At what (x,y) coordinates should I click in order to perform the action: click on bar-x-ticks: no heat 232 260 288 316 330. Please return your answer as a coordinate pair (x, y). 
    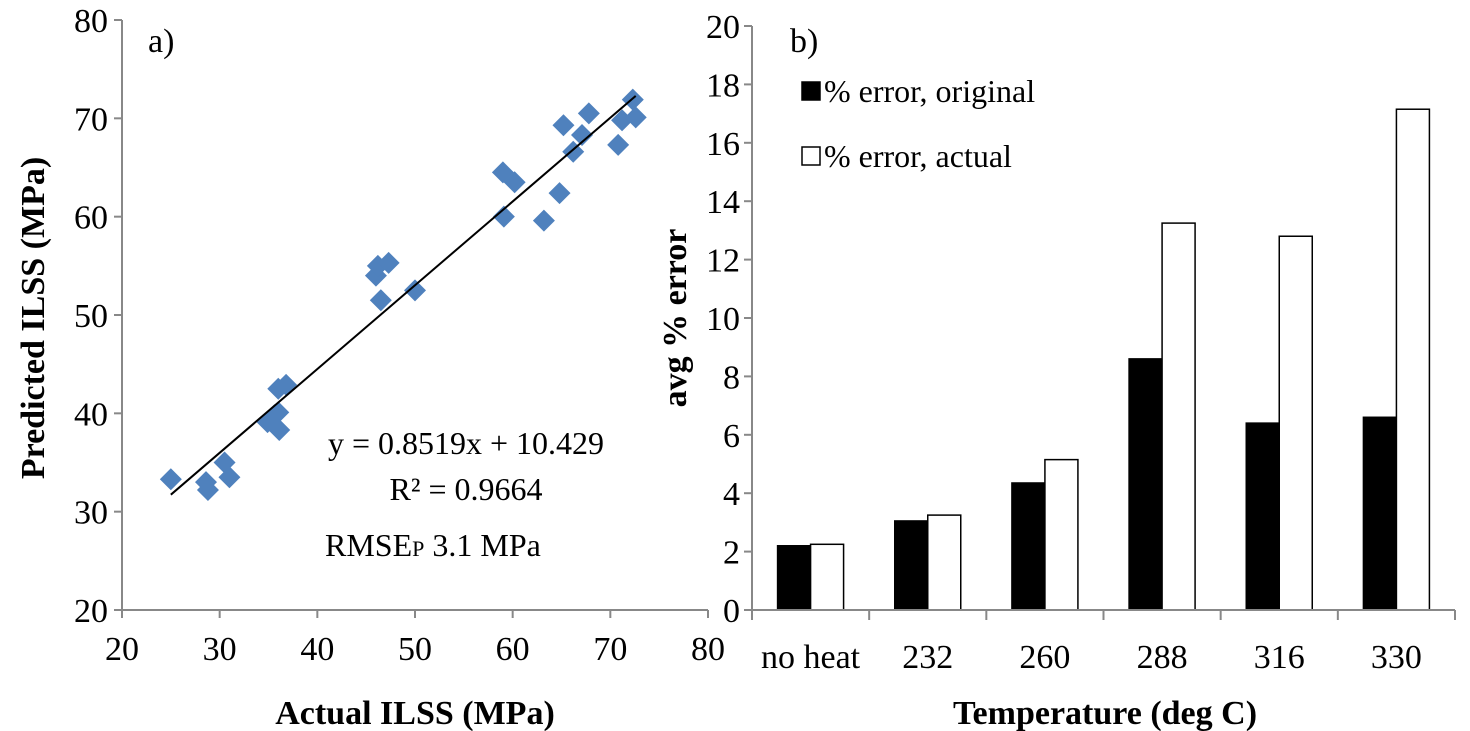
    Looking at the image, I should click on (1103, 643).